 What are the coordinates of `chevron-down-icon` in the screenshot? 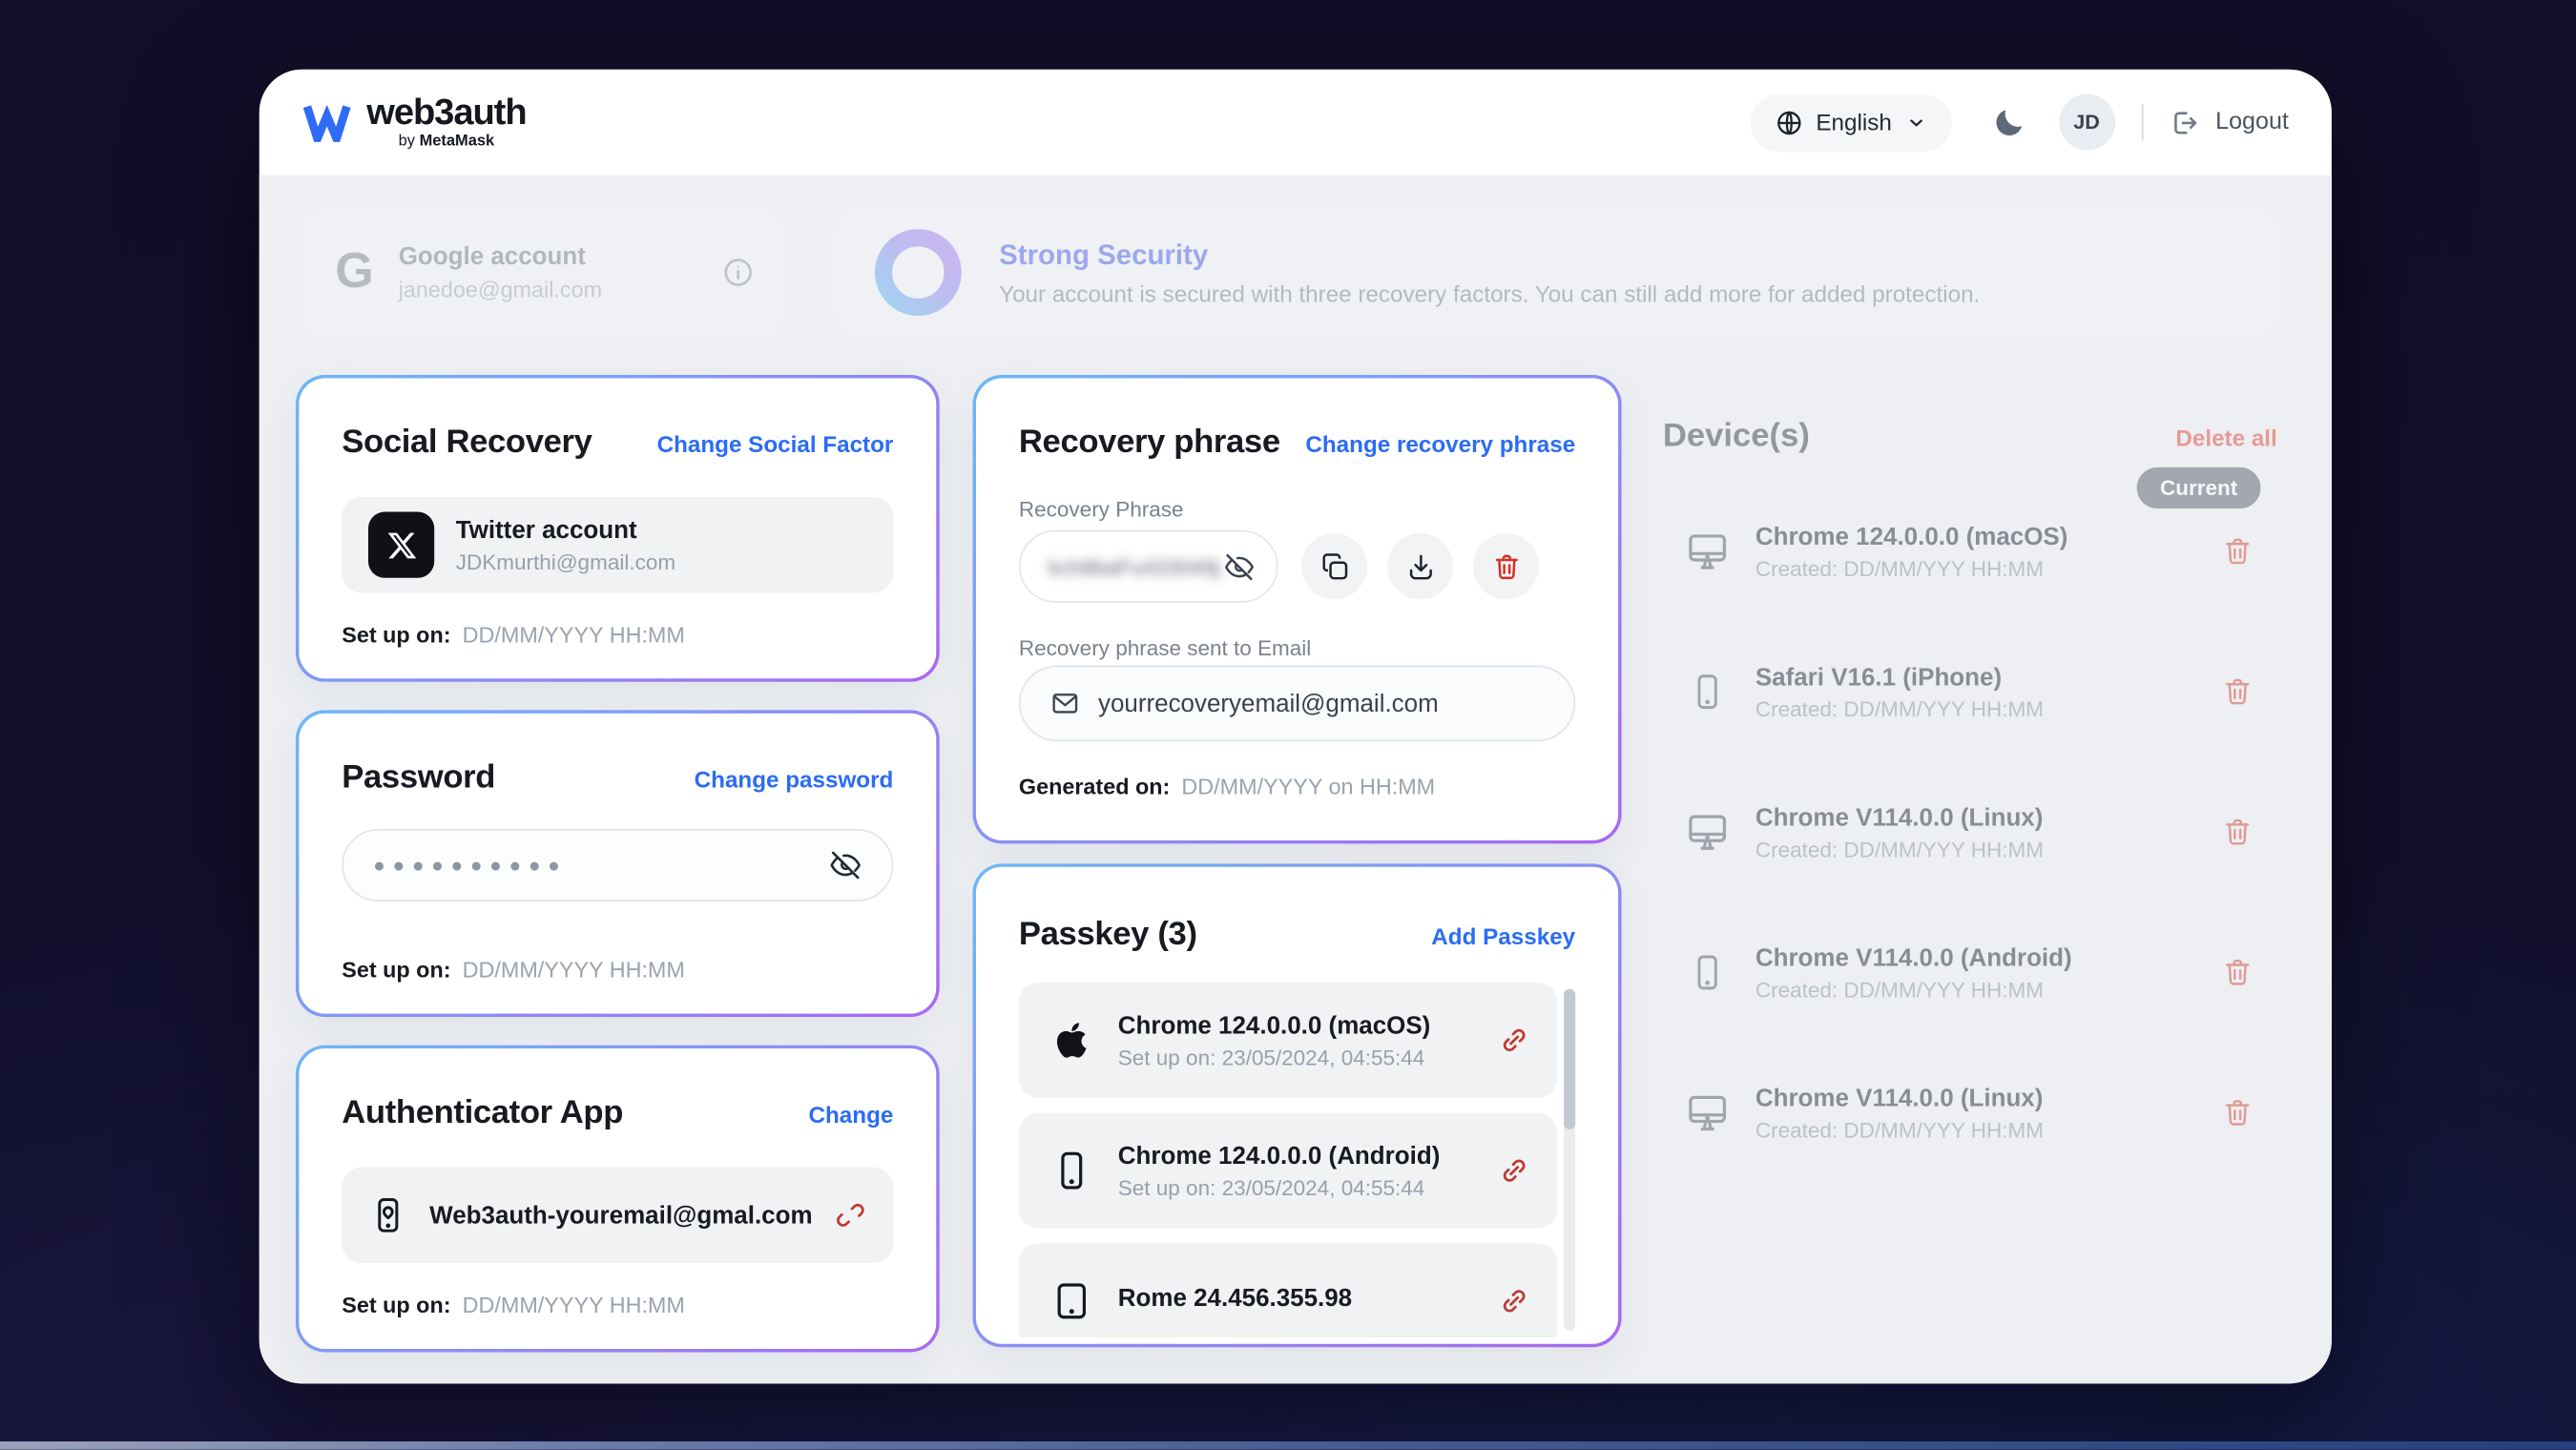 It's located at (1915, 122).